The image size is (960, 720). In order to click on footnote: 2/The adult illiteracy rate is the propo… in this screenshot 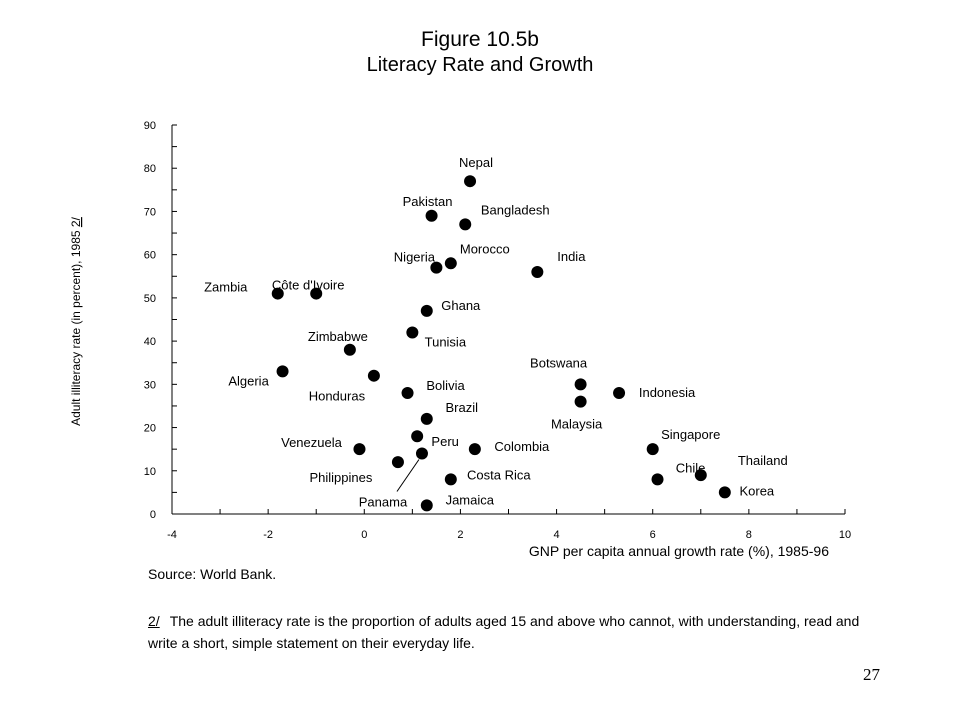, I will do `click(518, 632)`.